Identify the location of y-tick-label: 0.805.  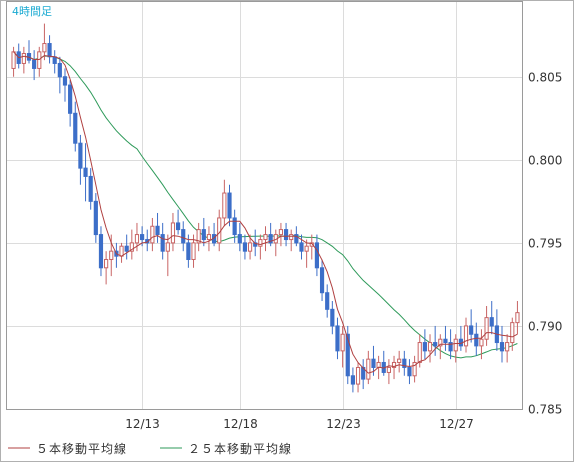
(545, 78).